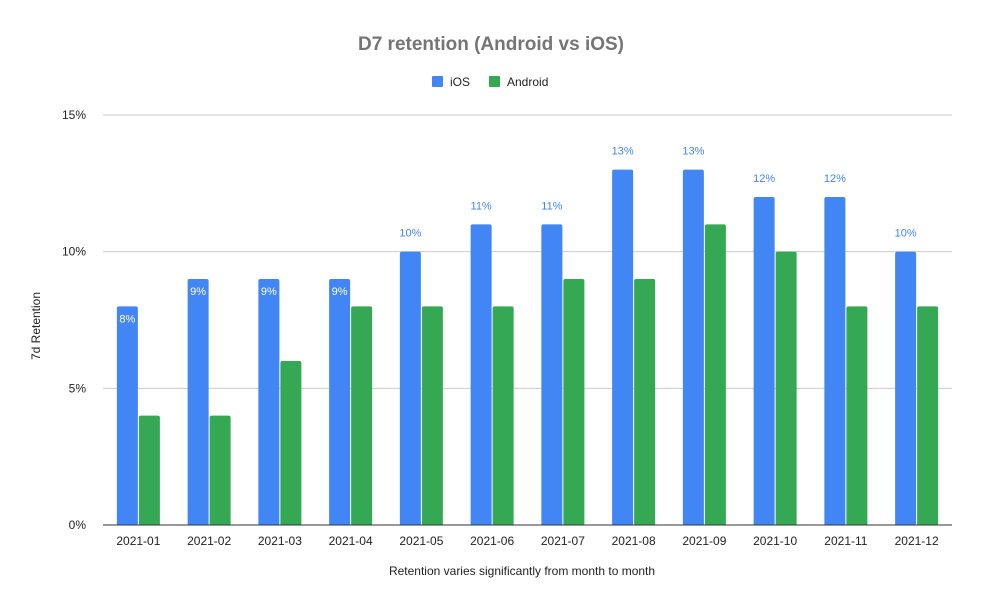 The width and height of the screenshot is (983, 613). I want to click on legend: iOS Android, so click(490, 82).